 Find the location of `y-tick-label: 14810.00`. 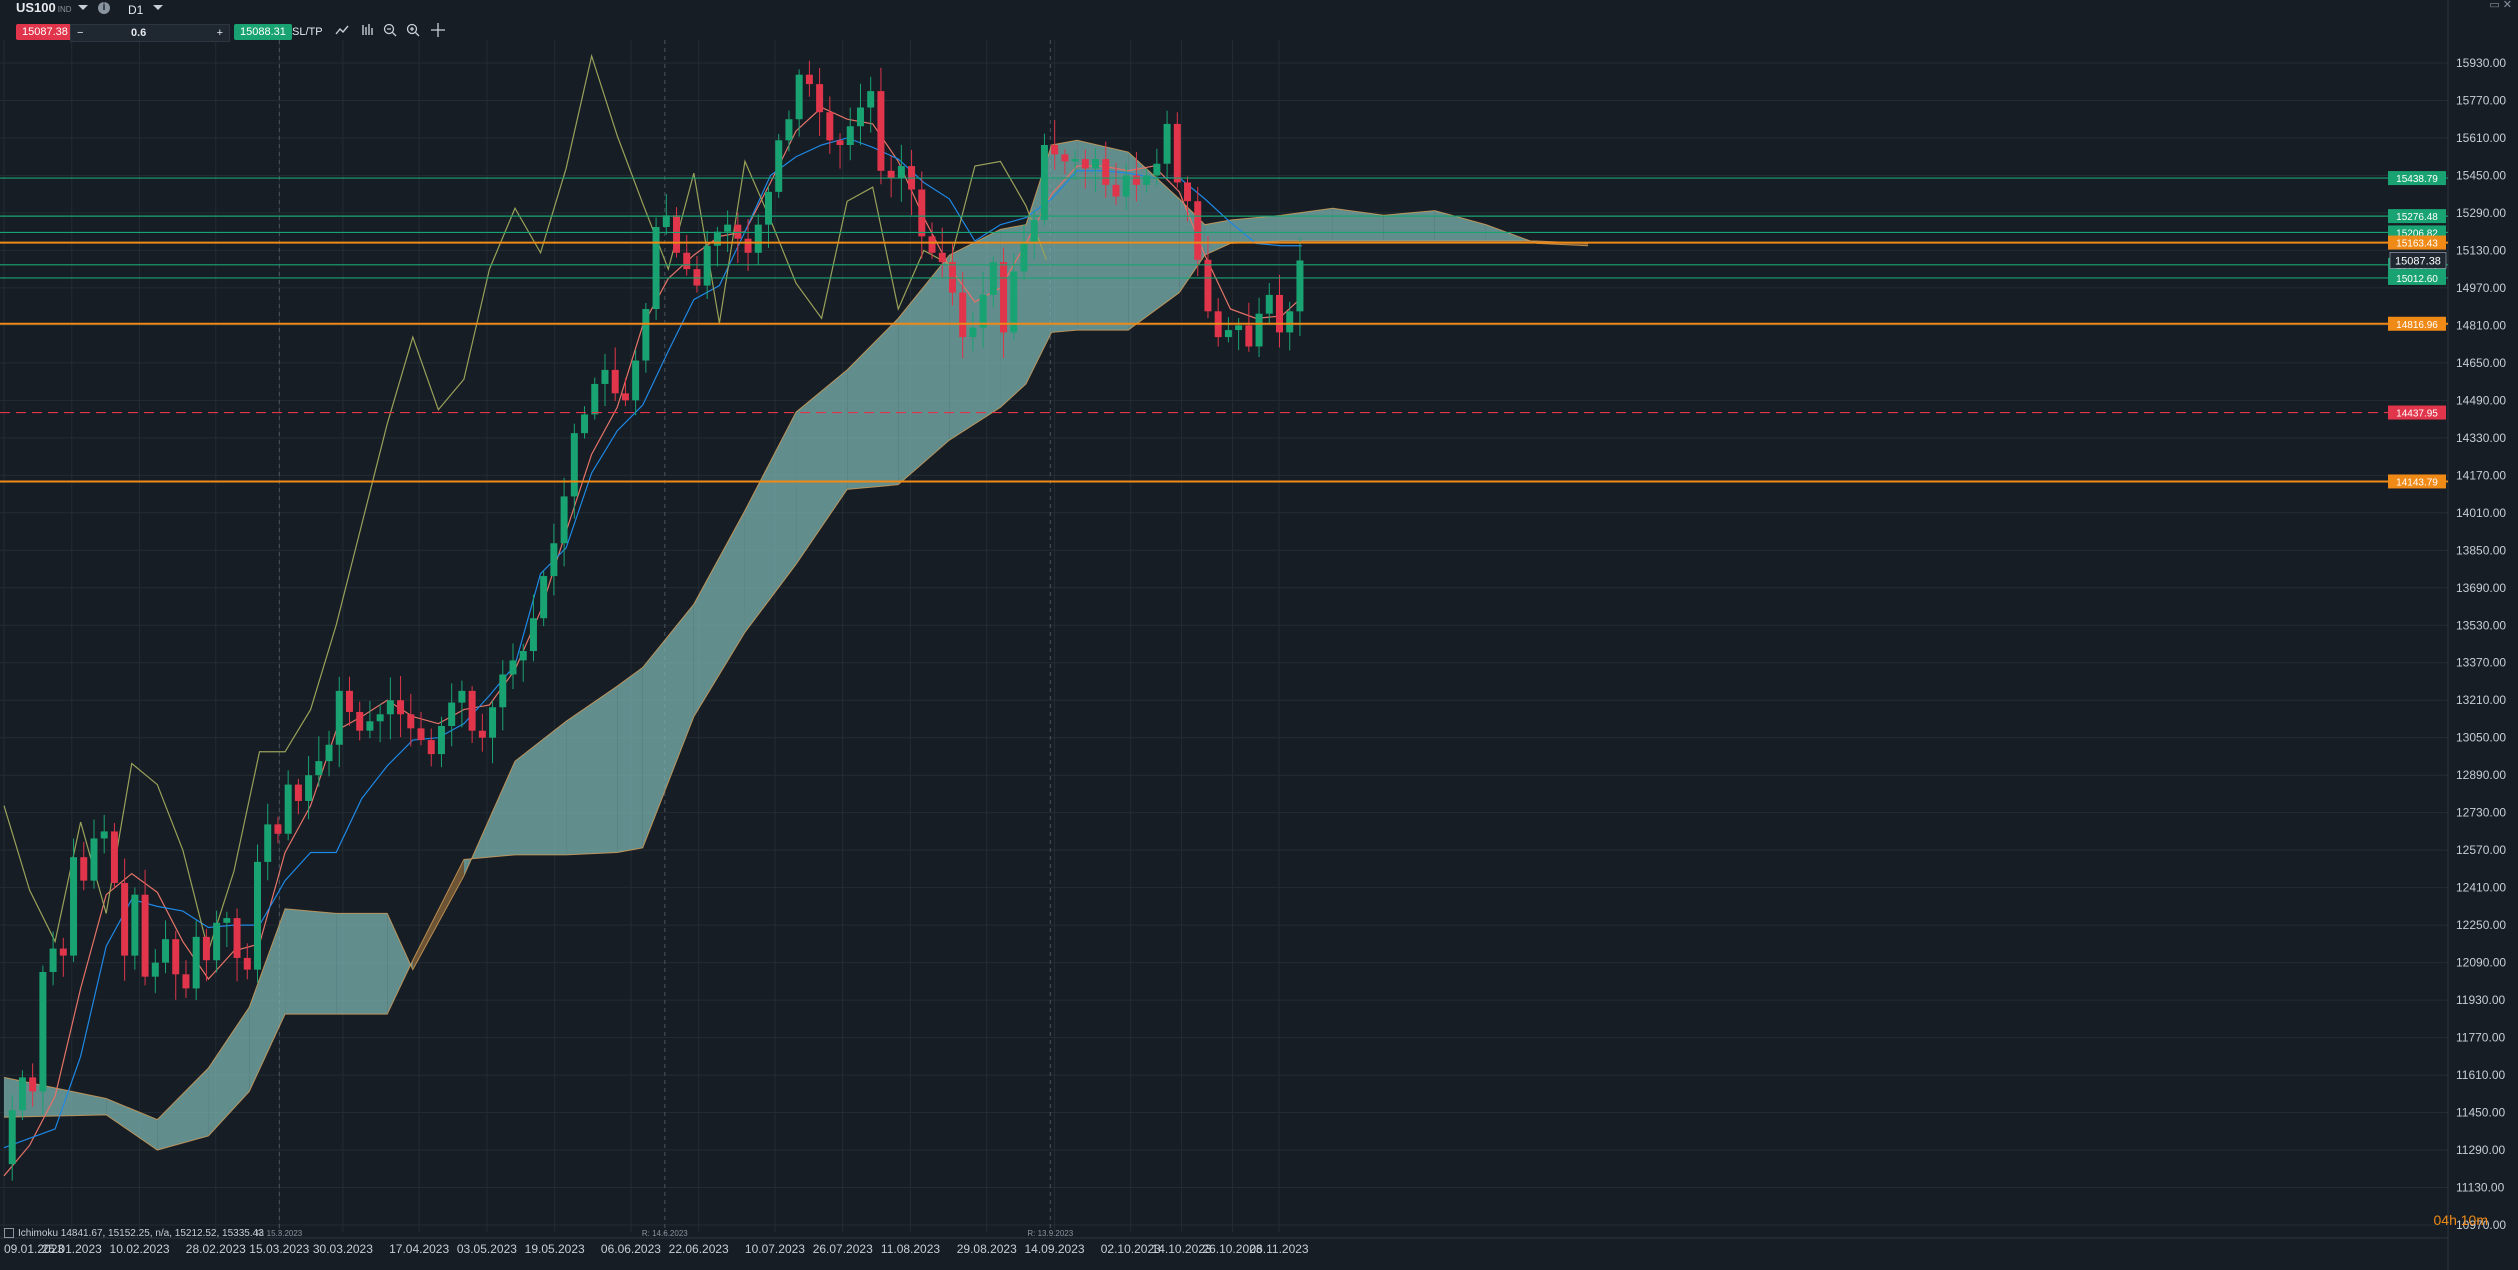

y-tick-label: 14810.00 is located at coordinates (2481, 325).